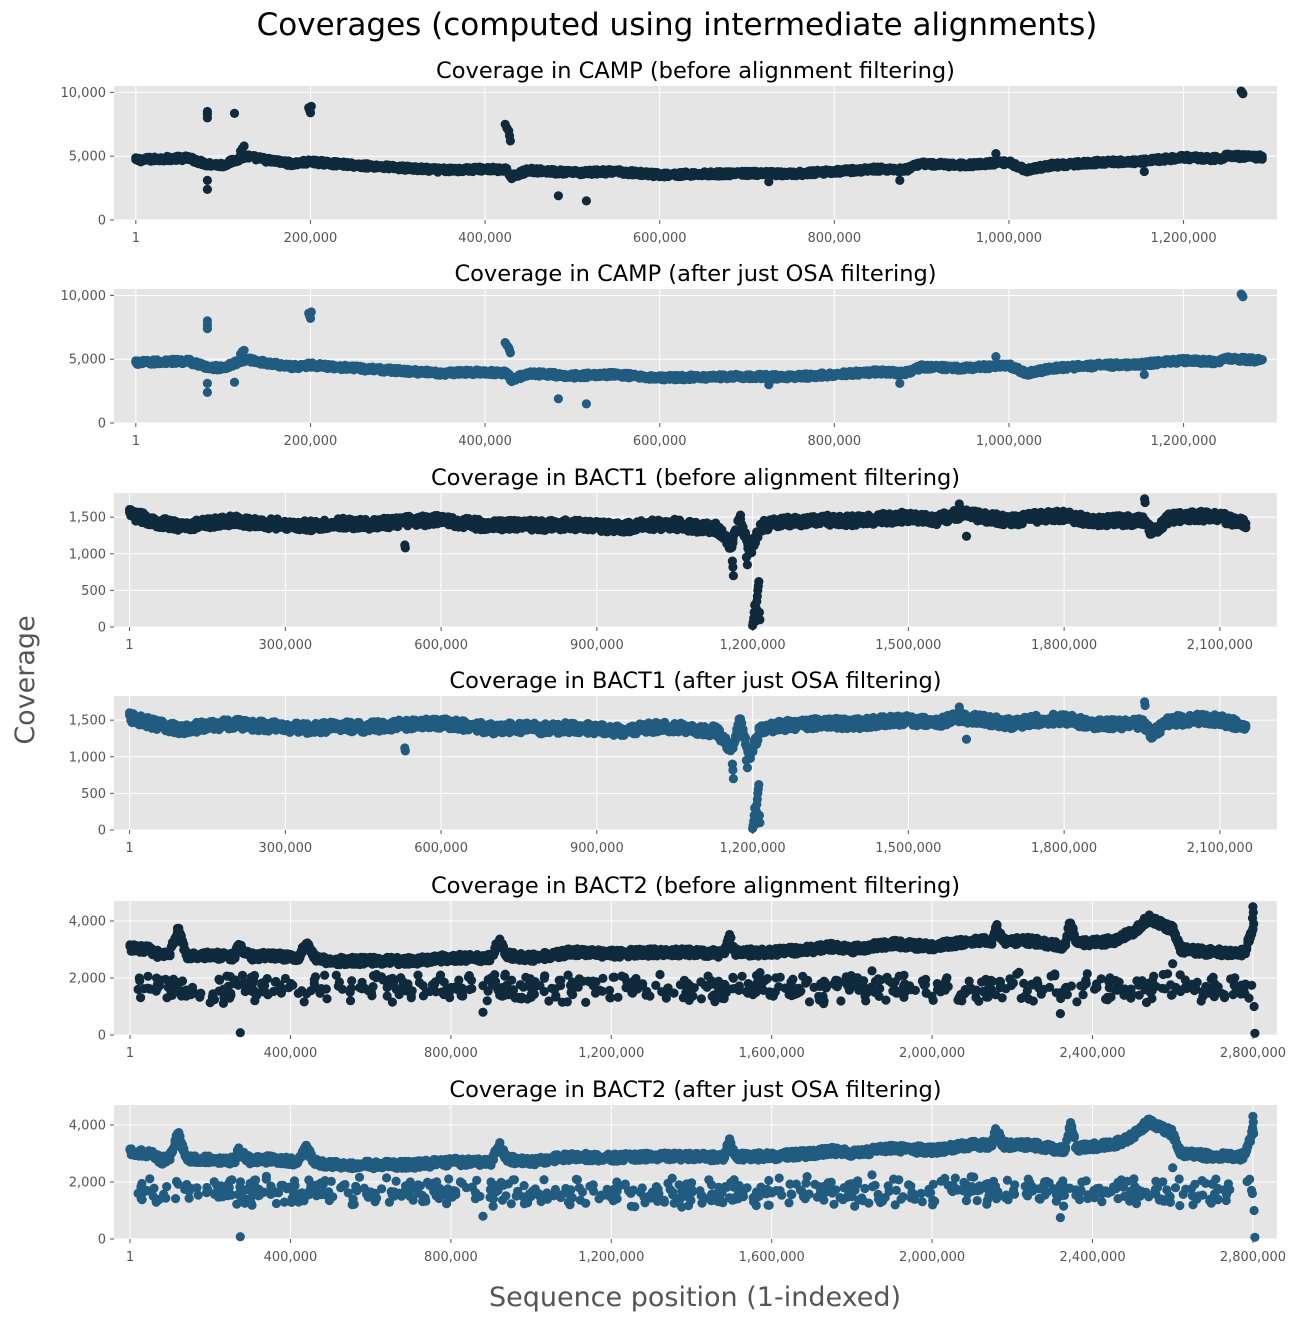  I want to click on x-tick-label: 1,500,000, so click(908, 645).